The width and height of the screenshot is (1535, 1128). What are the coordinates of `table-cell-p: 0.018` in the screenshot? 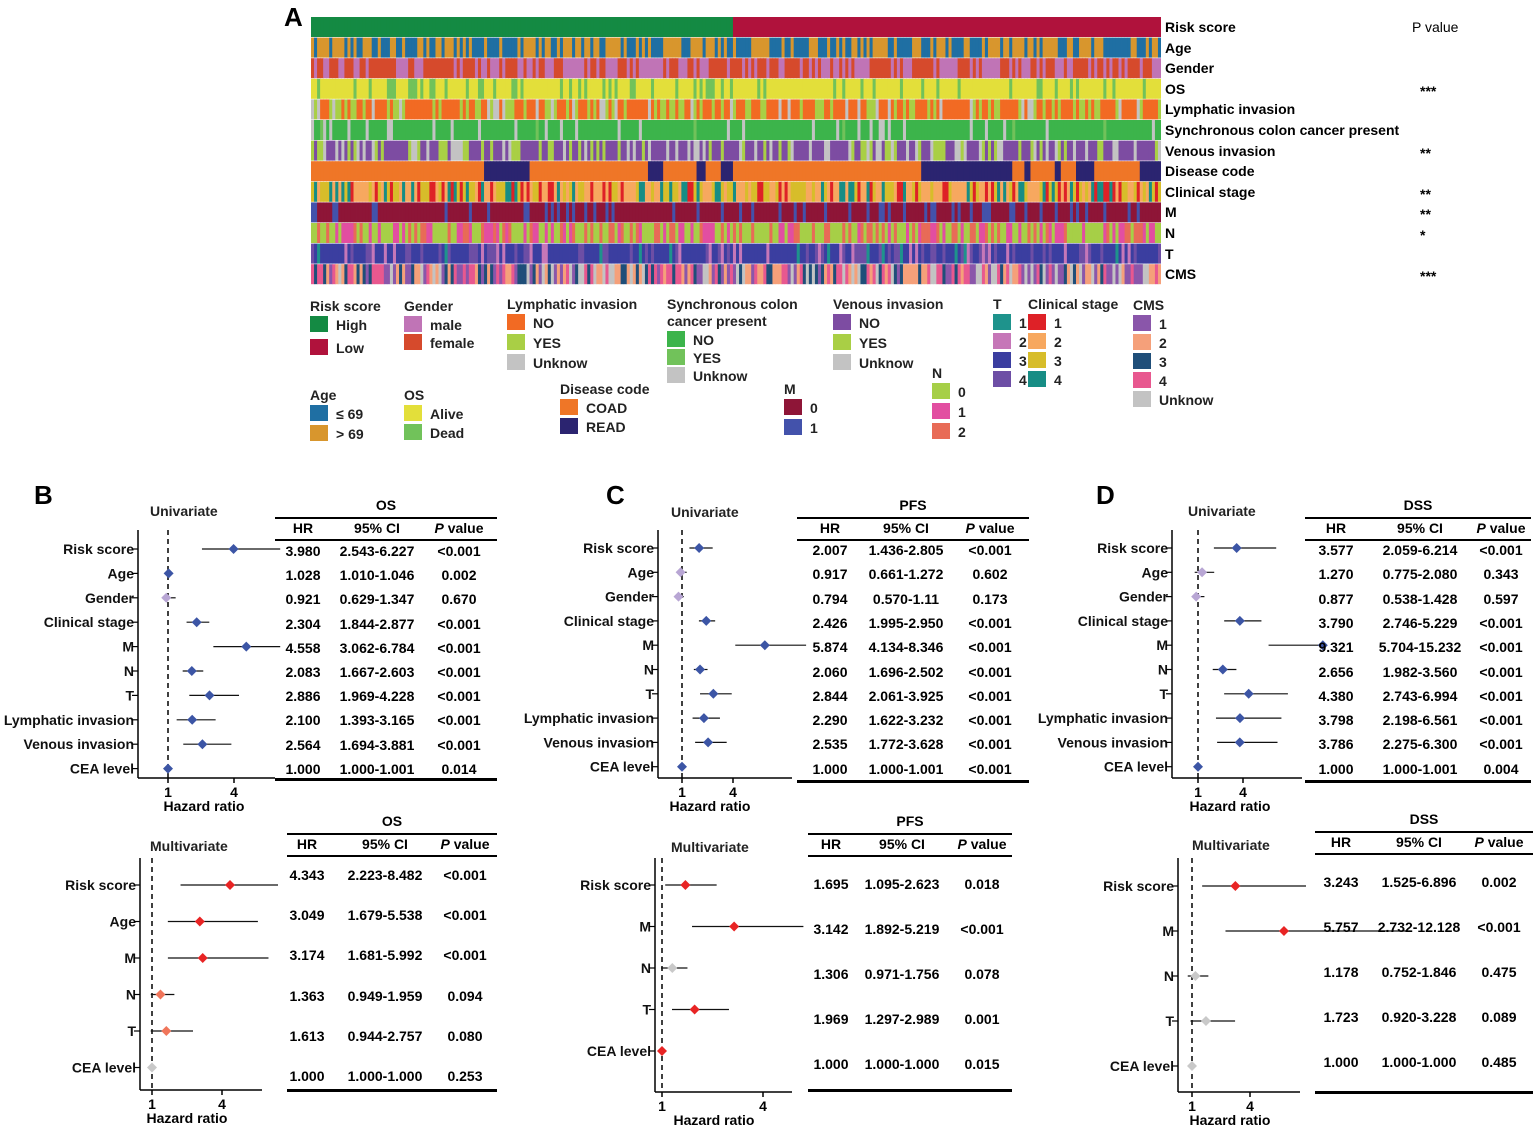 It's located at (982, 884).